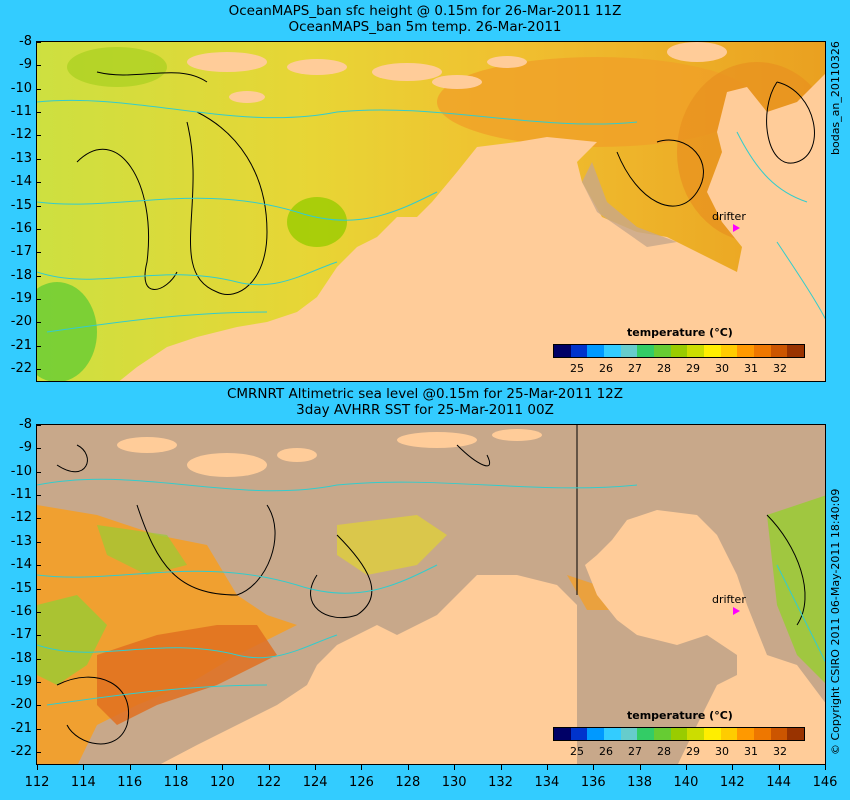  I want to click on y-tick-label: -17, so click(21, 635).